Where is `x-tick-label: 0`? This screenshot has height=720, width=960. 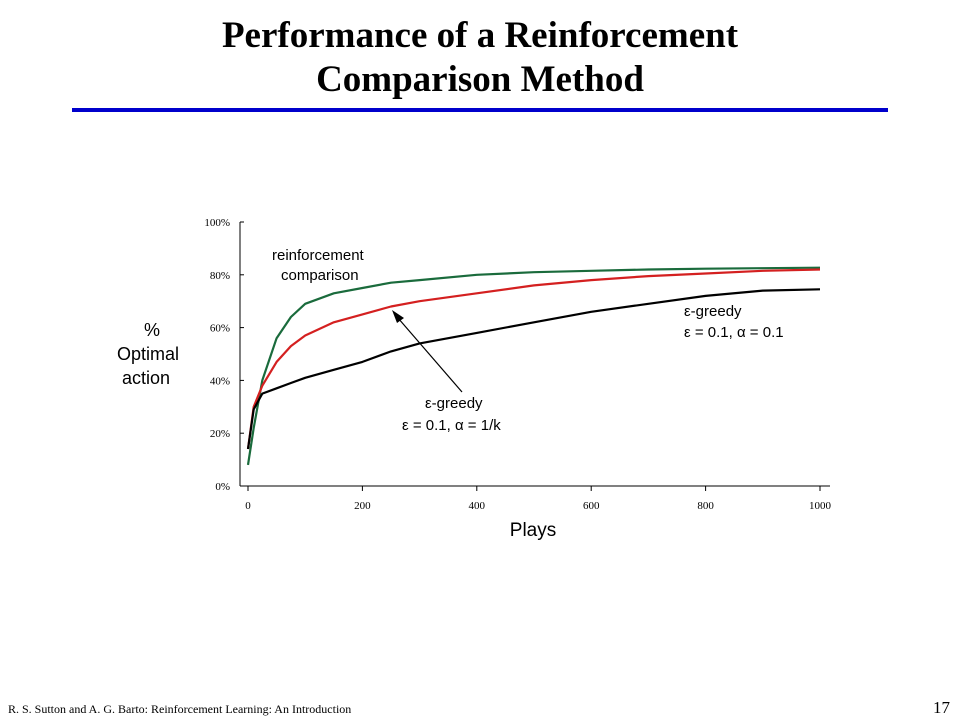
x-tick-label: 0 is located at coordinates (248, 506).